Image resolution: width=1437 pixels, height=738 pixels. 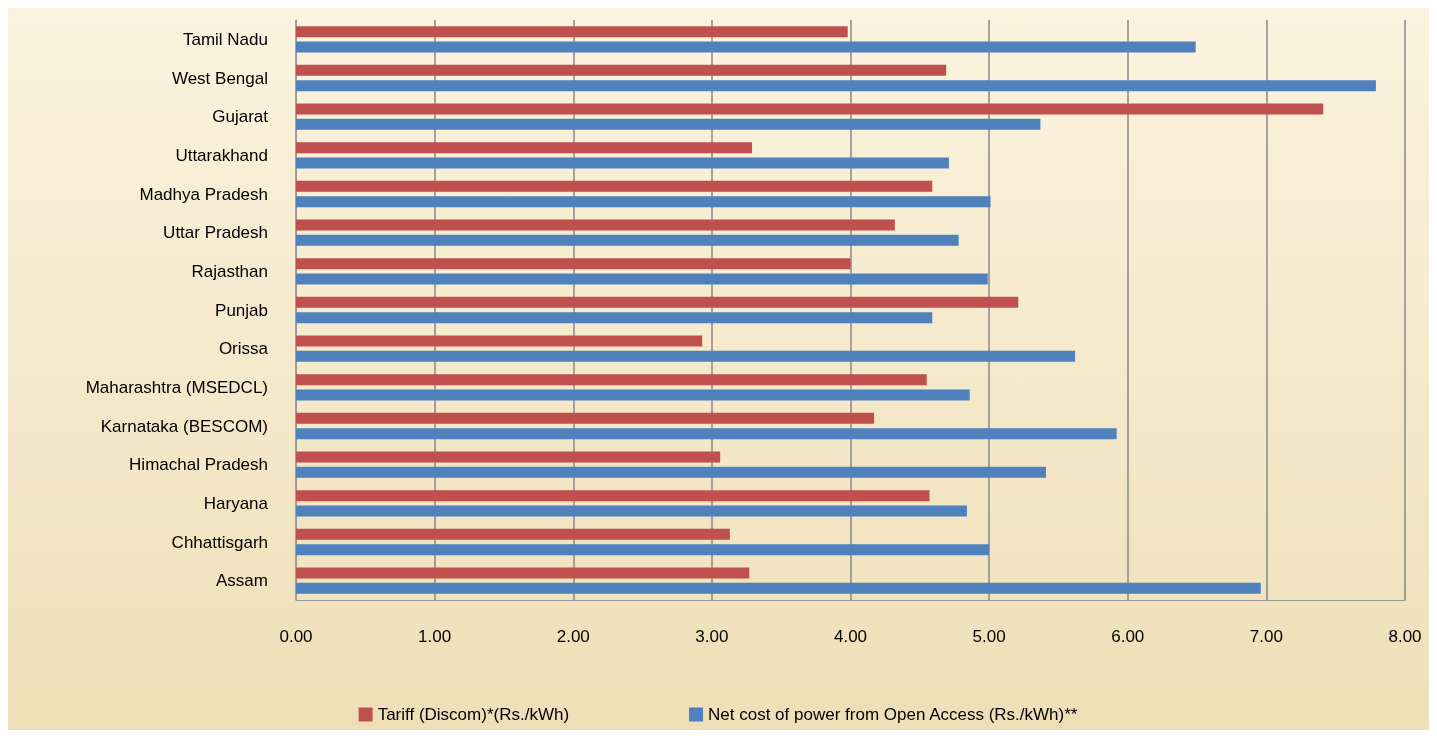 What do you see at coordinates (1266, 636) in the screenshot?
I see `x-tick-label: 7.00` at bounding box center [1266, 636].